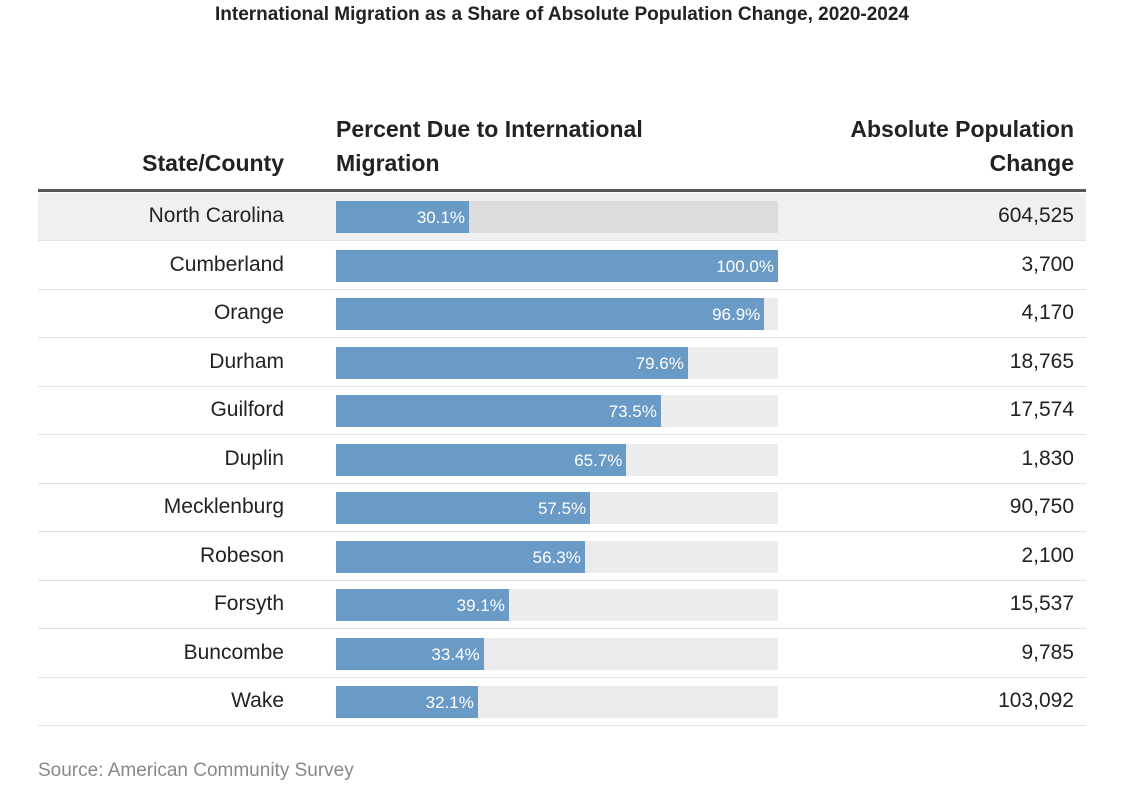 The image size is (1140, 800). I want to click on population-change: 2,100, so click(1047, 555).